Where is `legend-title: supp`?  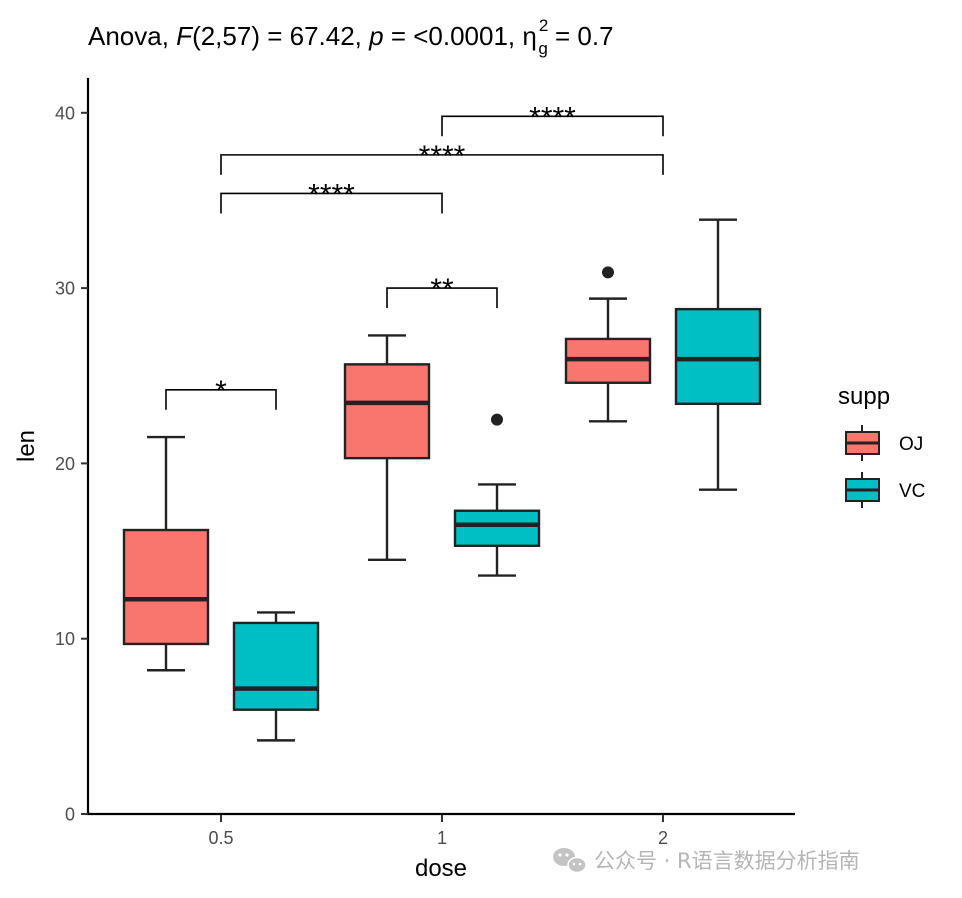
legend-title: supp is located at coordinates (864, 396).